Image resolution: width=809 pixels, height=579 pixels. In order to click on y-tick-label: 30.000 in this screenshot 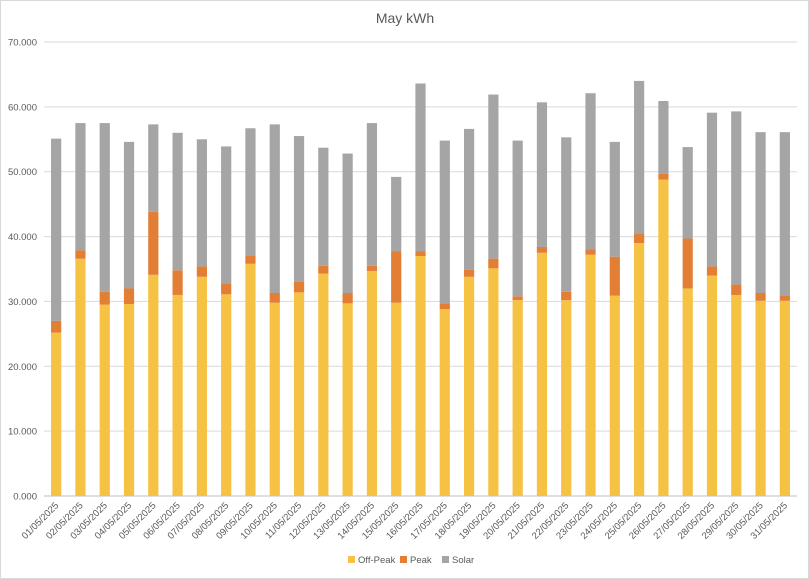, I will do `click(22, 302)`.